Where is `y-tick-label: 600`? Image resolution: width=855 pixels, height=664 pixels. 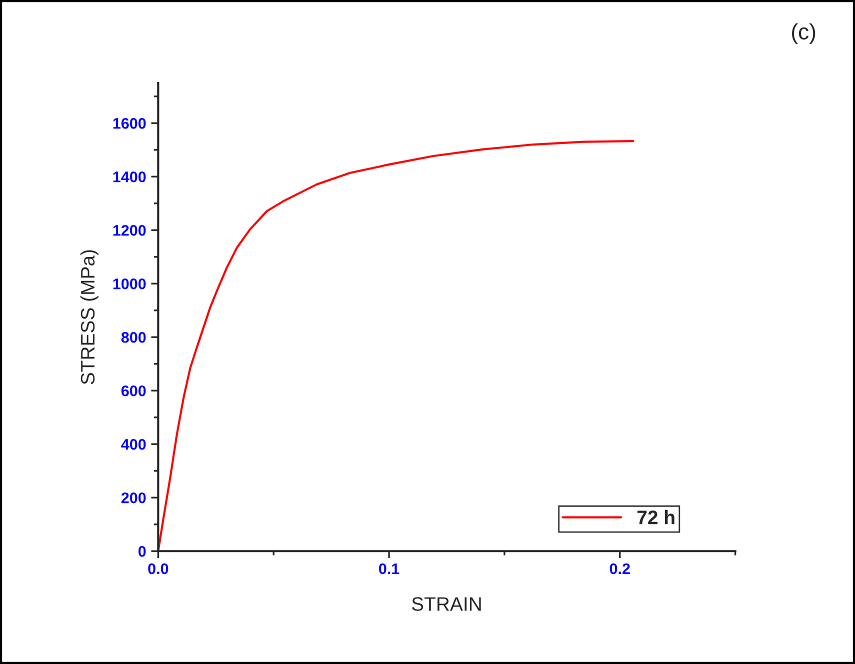 y-tick-label: 600 is located at coordinates (133, 390).